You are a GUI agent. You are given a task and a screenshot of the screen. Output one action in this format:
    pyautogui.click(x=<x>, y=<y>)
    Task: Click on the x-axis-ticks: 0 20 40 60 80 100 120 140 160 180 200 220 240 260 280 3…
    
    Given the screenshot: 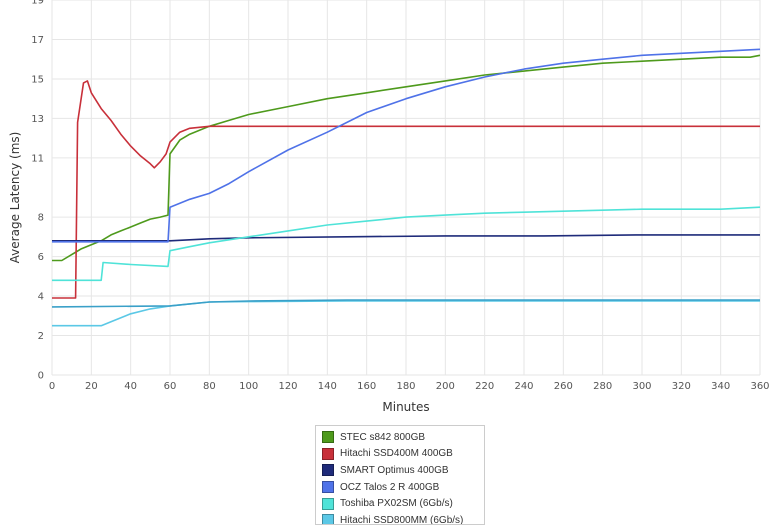 What is the action you would take?
    pyautogui.click(x=409, y=386)
    